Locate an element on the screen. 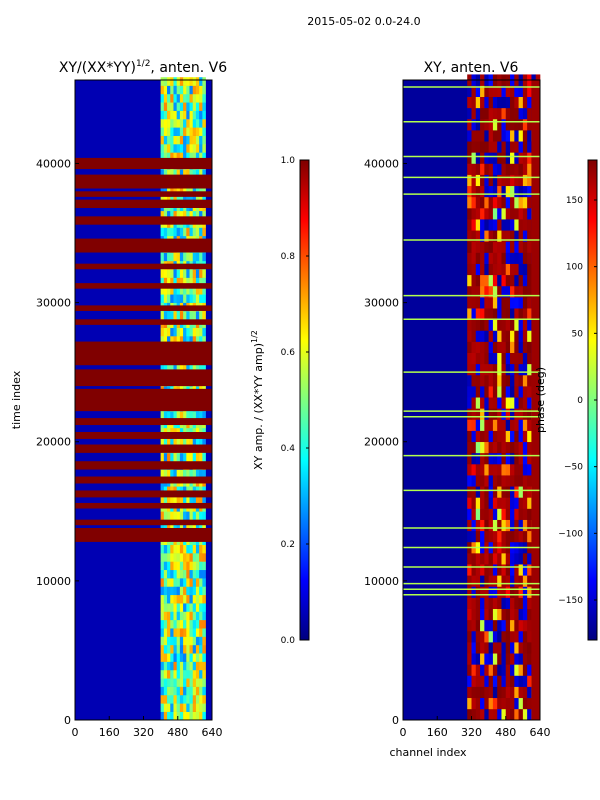 The image size is (600, 800). saturated-band is located at coordinates (143, 448).